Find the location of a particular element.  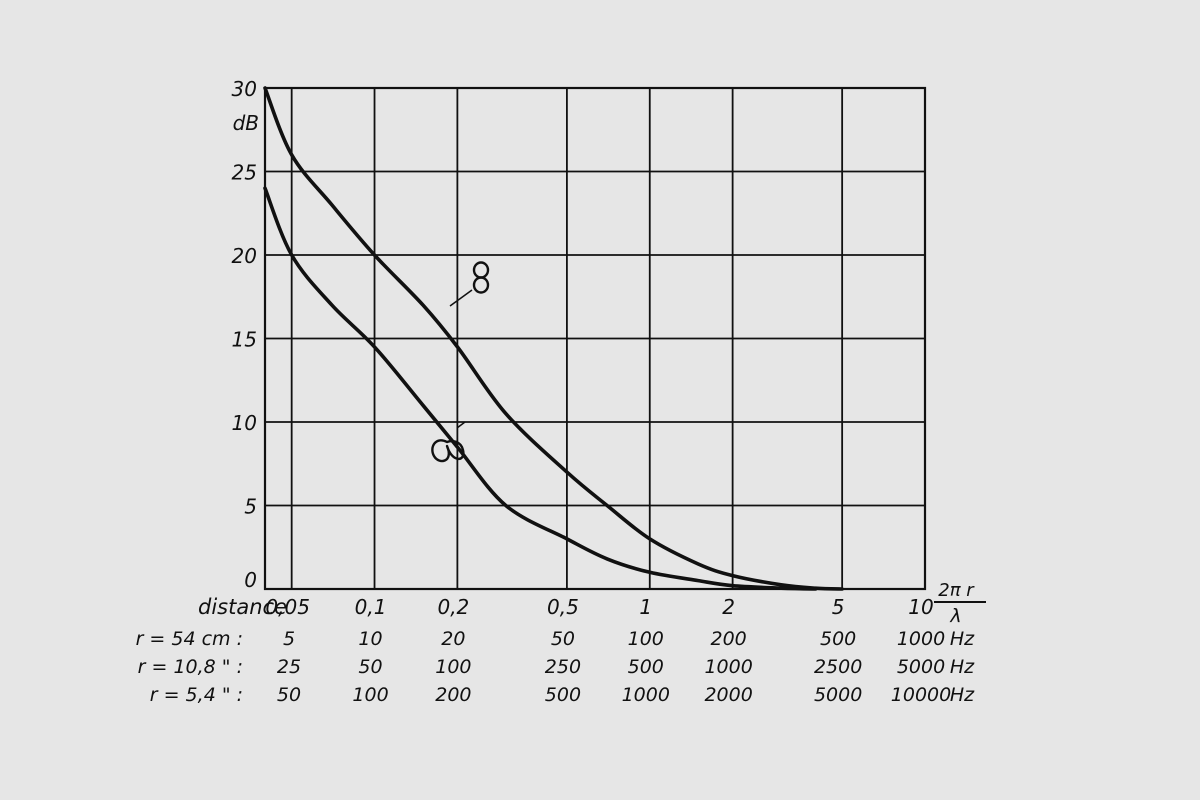

y-tick-label: 0 is located at coordinates (250, 580).